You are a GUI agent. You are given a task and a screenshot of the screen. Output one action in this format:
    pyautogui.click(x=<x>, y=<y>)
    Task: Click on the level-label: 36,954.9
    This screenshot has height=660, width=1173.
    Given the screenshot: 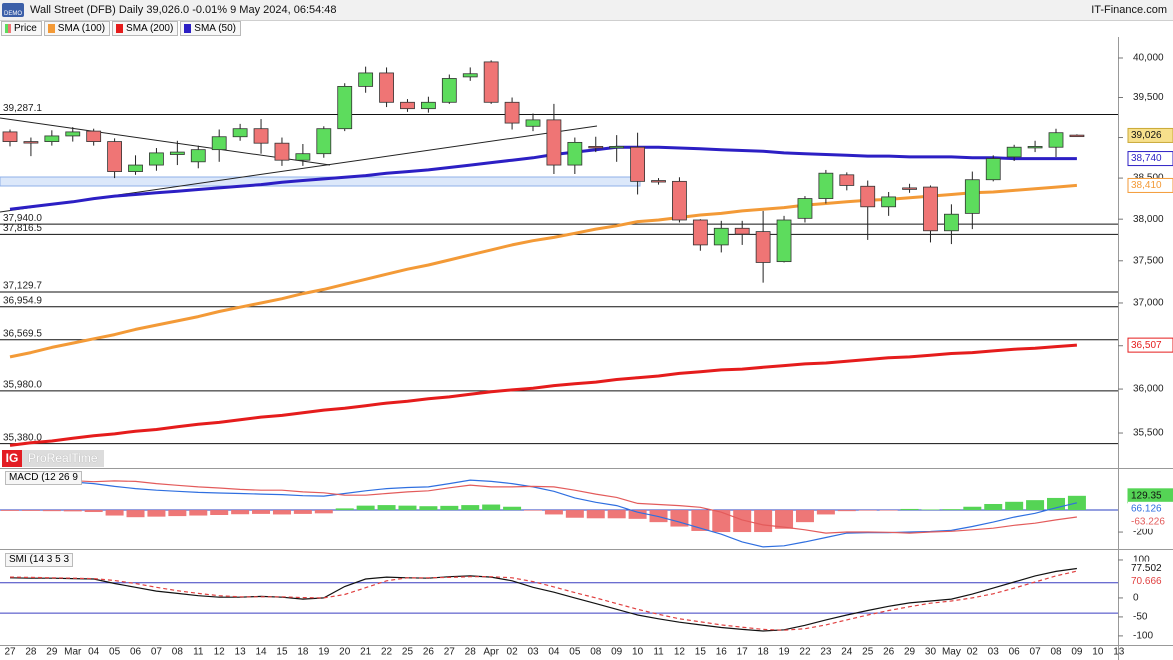 What is the action you would take?
    pyautogui.click(x=22, y=300)
    